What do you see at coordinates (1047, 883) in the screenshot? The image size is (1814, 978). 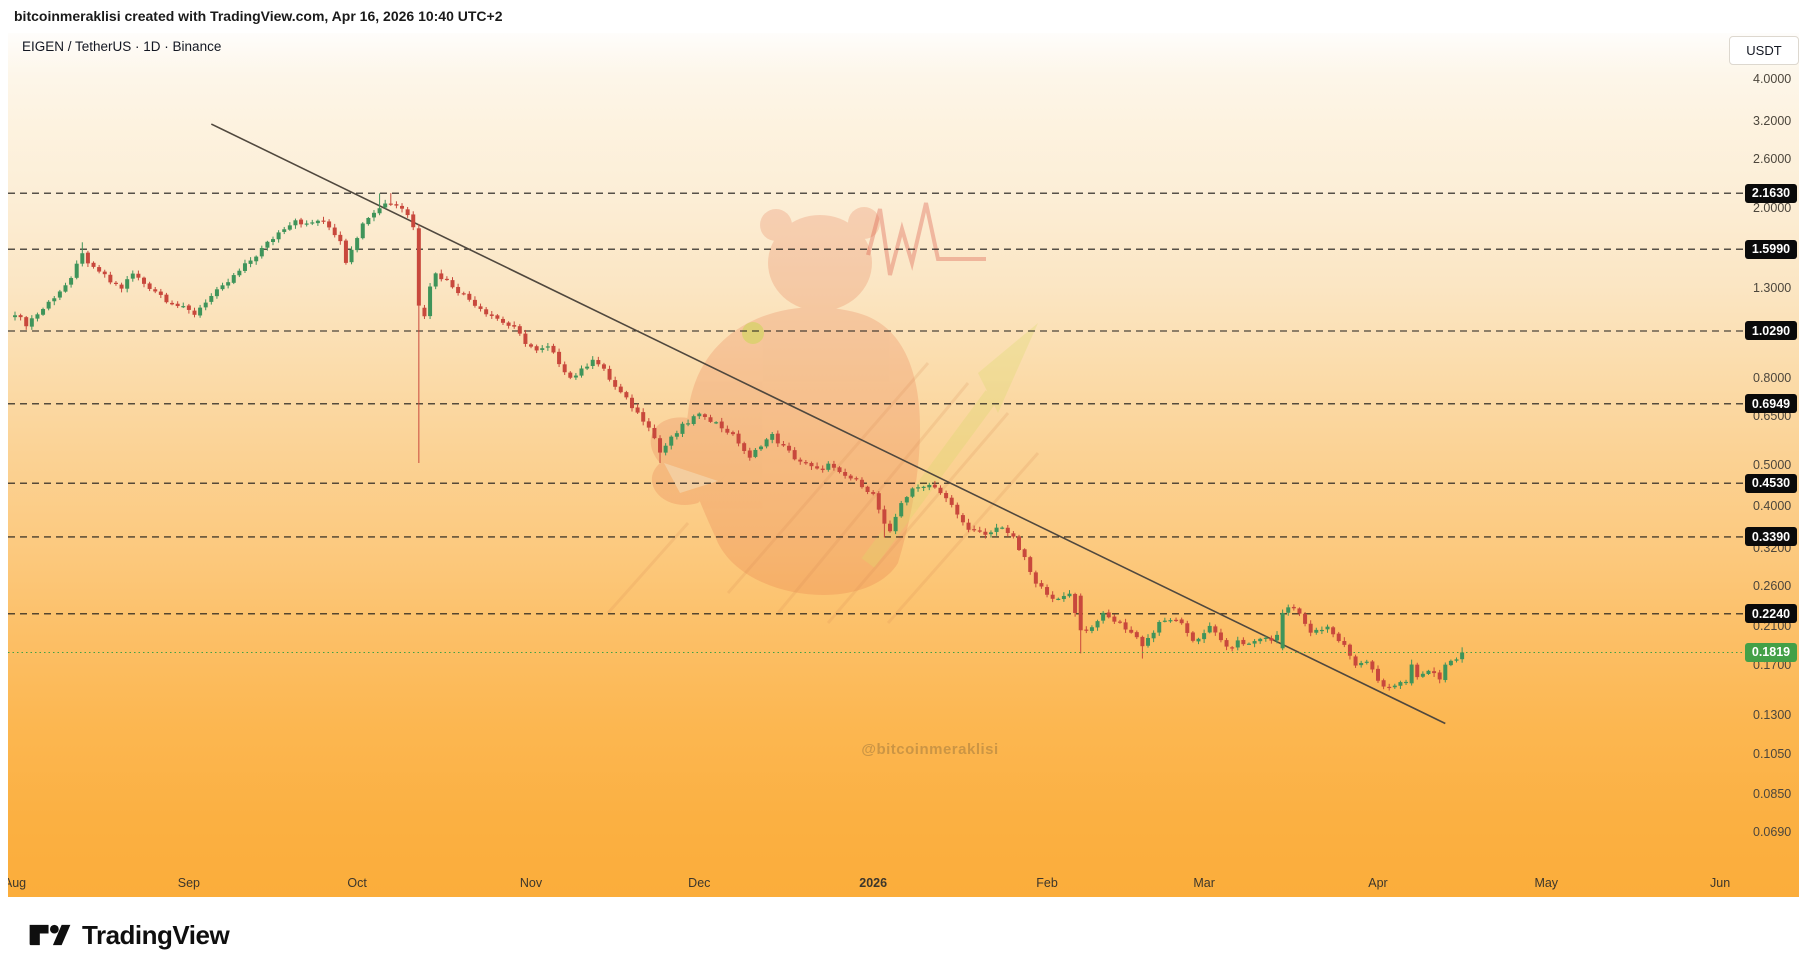 I see `time-tick-label: Feb` at bounding box center [1047, 883].